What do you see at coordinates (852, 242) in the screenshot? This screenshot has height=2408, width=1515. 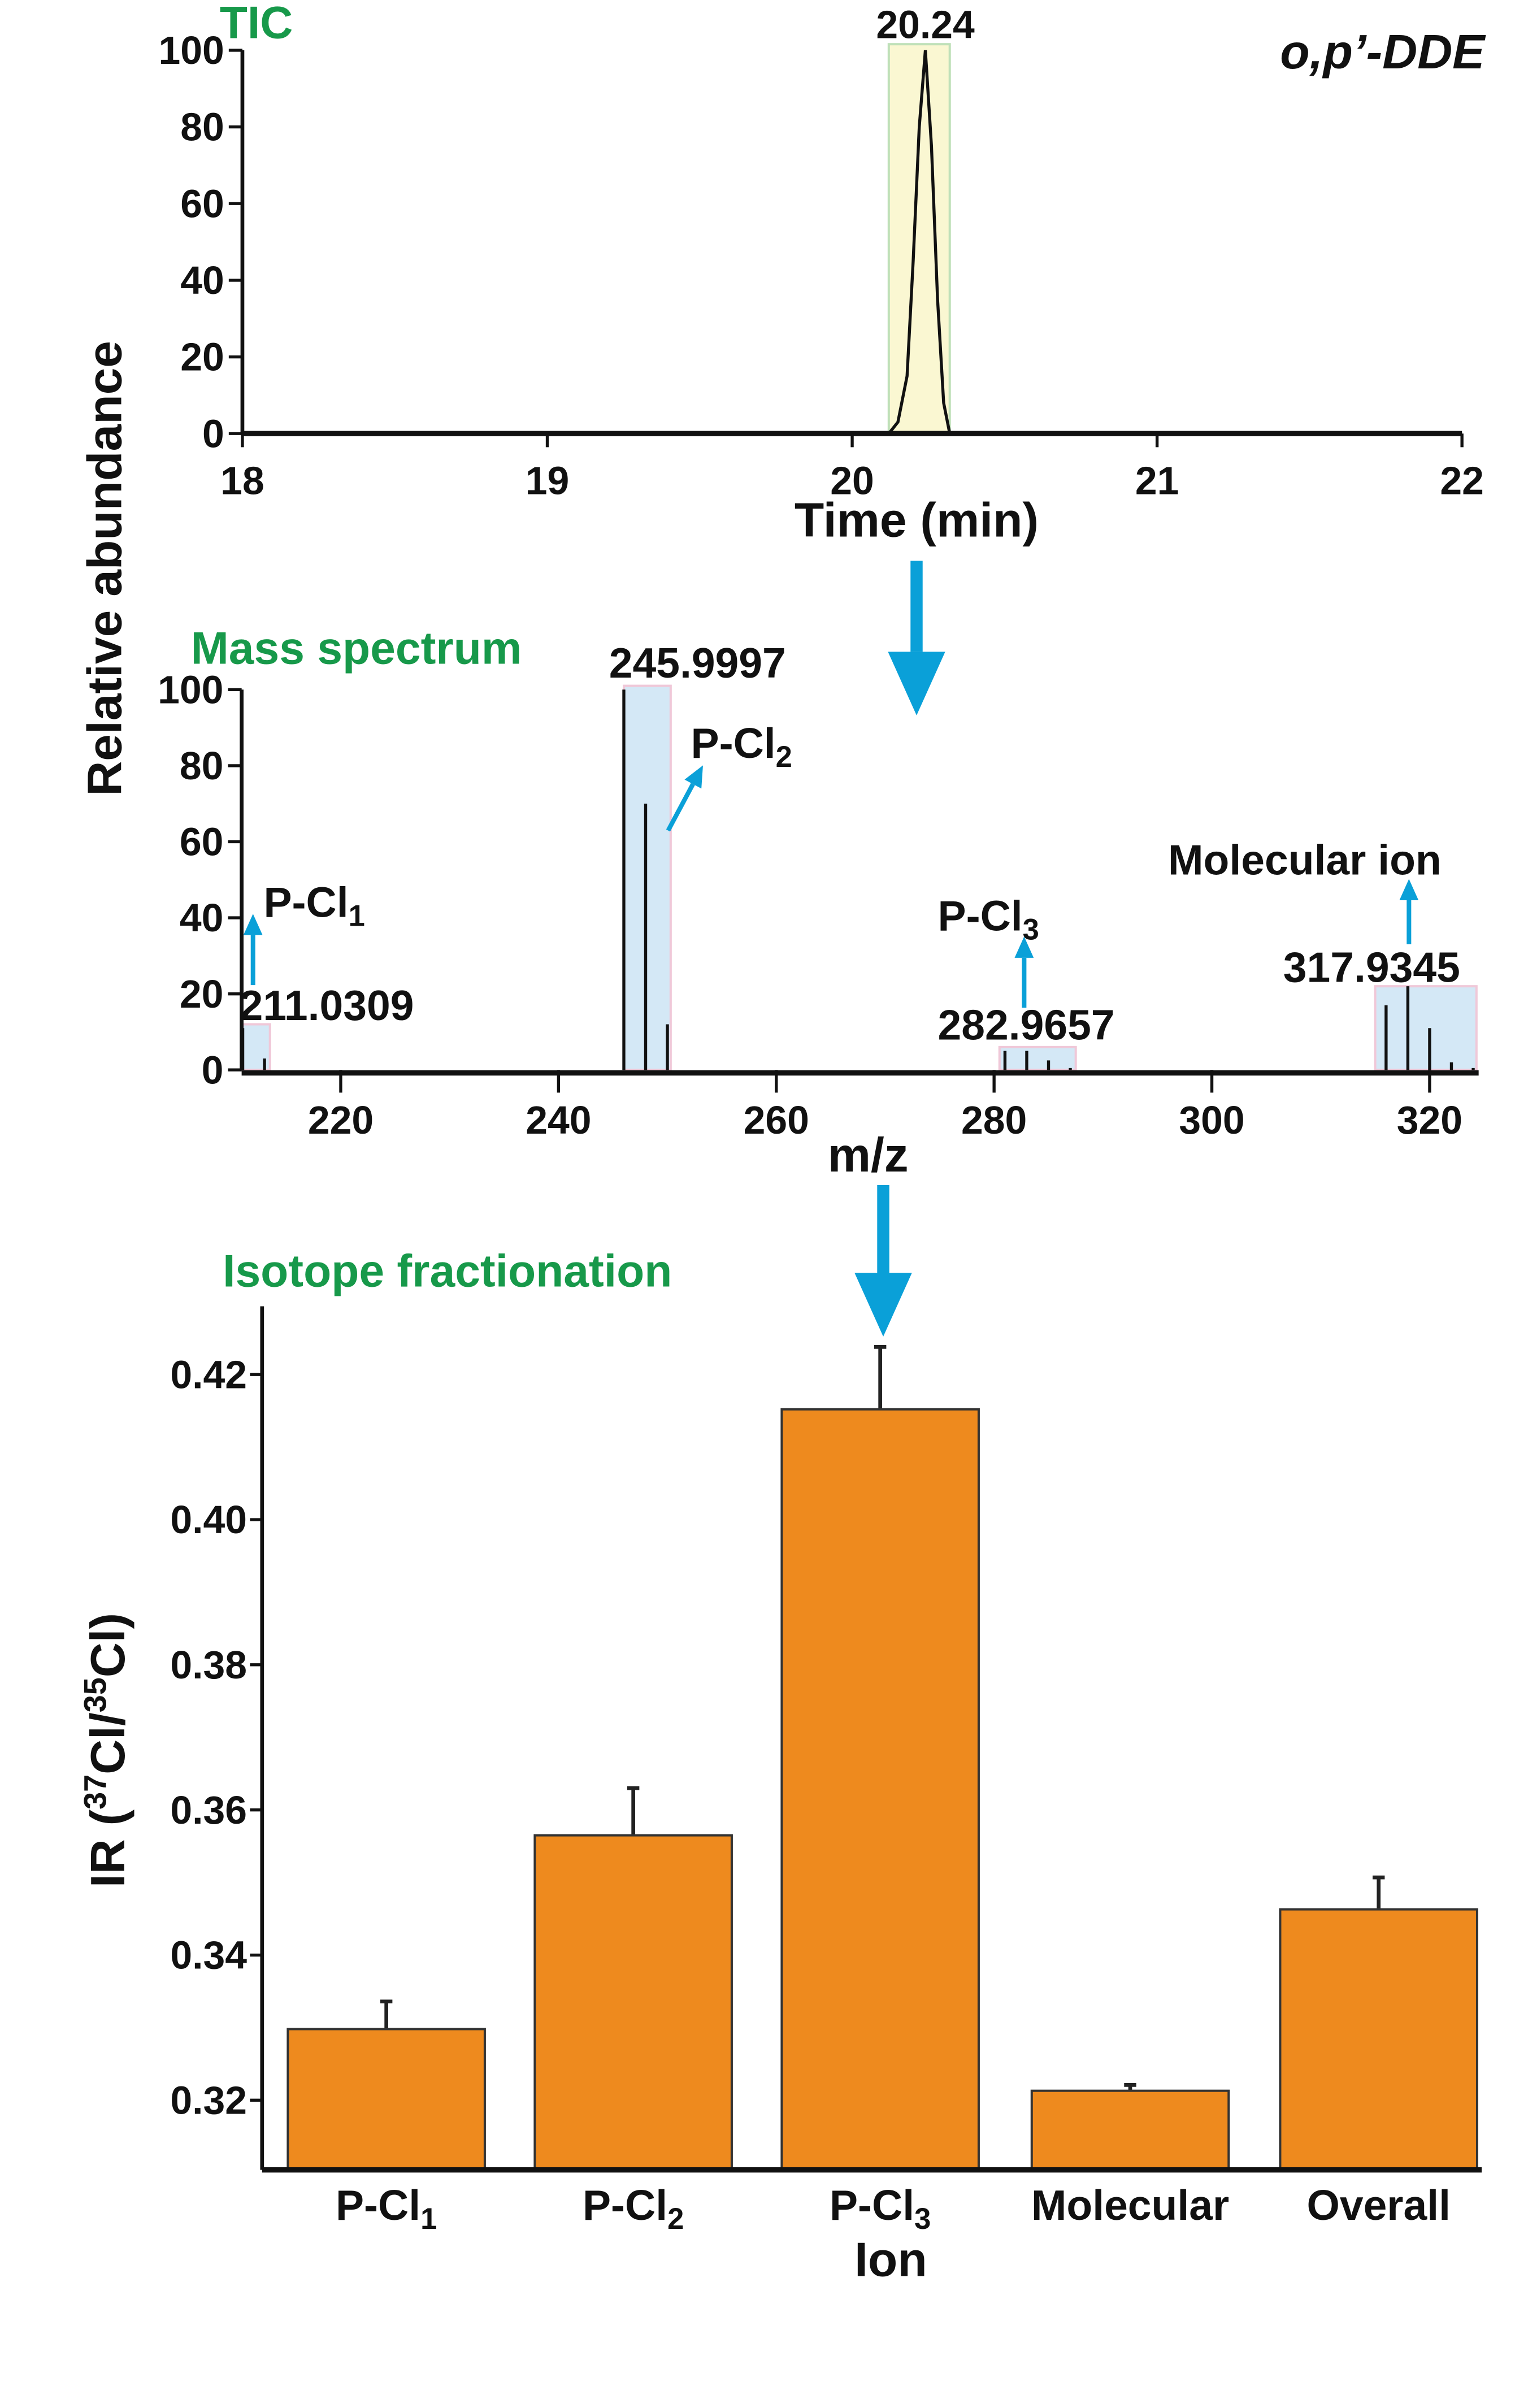 I see `tic-trace` at bounding box center [852, 242].